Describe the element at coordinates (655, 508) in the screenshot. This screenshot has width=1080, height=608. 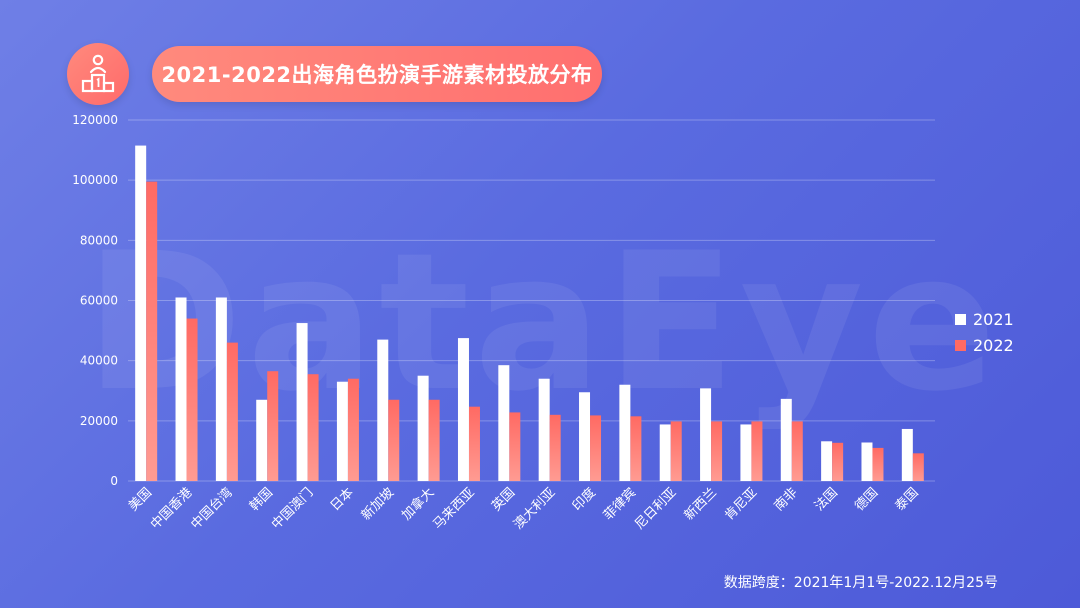
I see `x-tick-label: 尼日利亚` at that location.